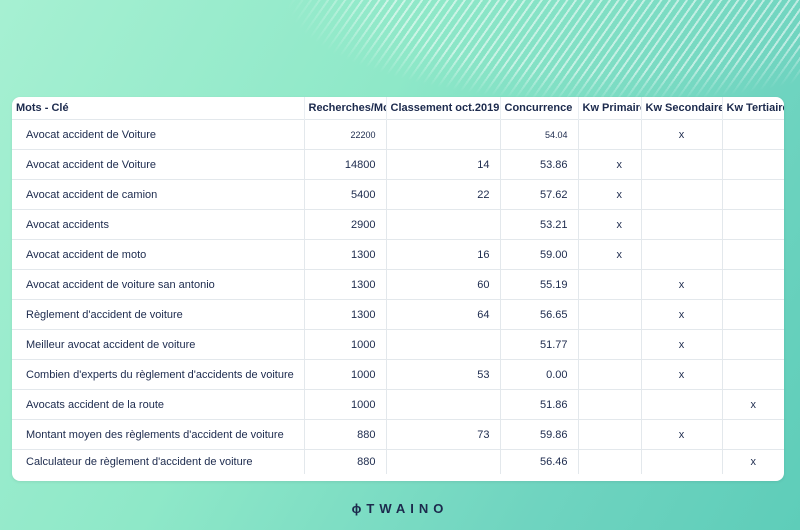 Image resolution: width=800 pixels, height=530 pixels. What do you see at coordinates (345, 108) in the screenshot?
I see `header-searches: Recherches/Mo` at bounding box center [345, 108].